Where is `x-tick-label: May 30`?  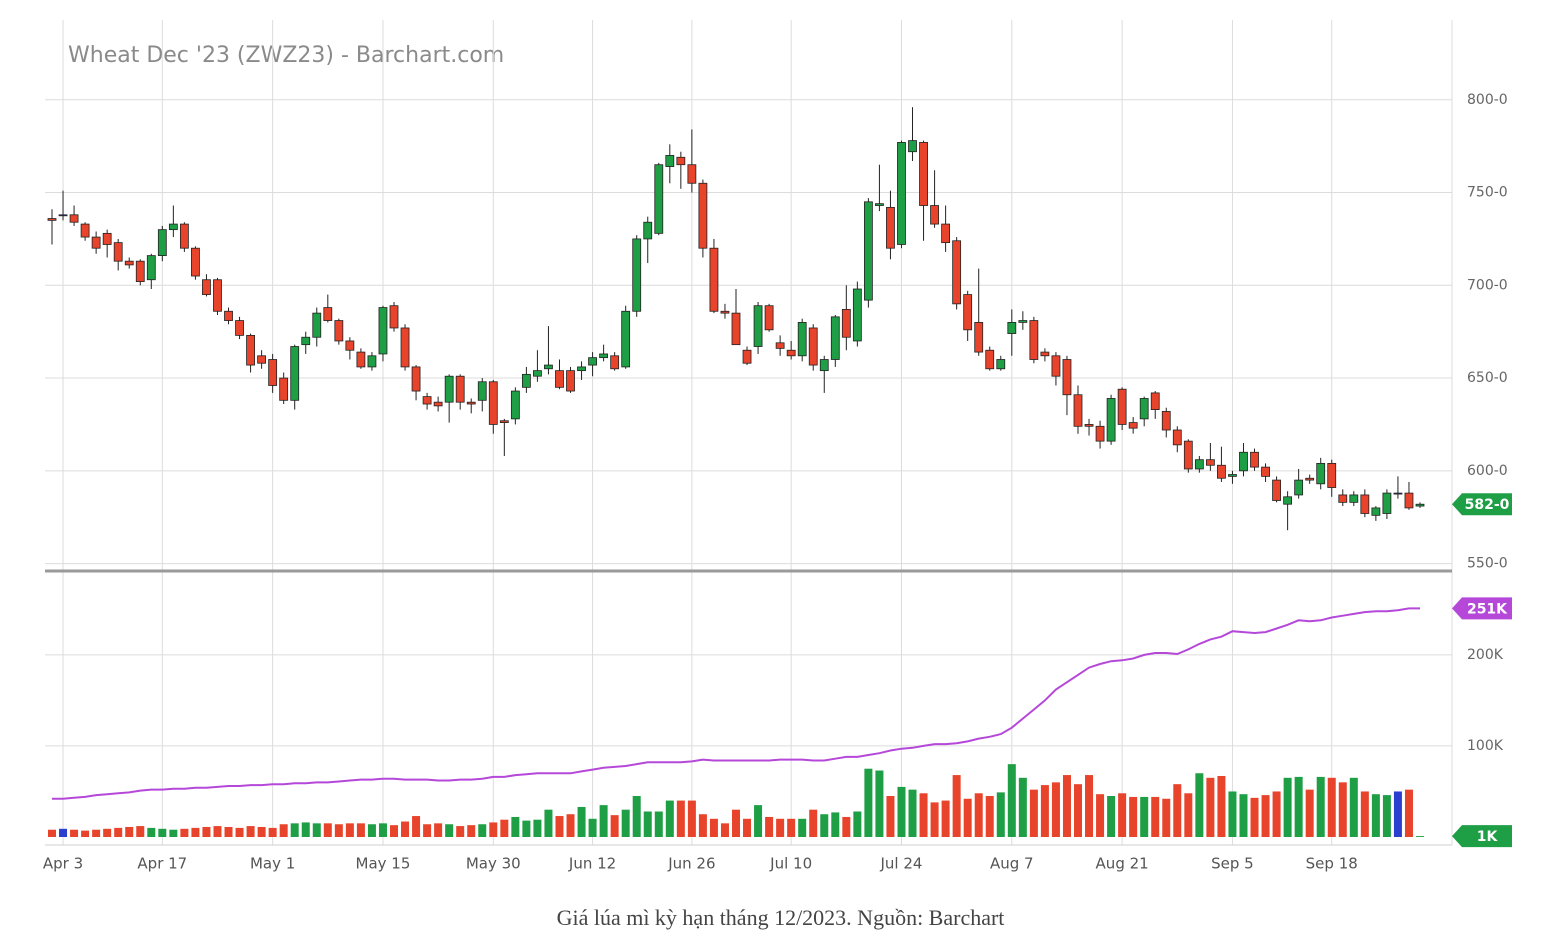
x-tick-label: May 30 is located at coordinates (493, 864).